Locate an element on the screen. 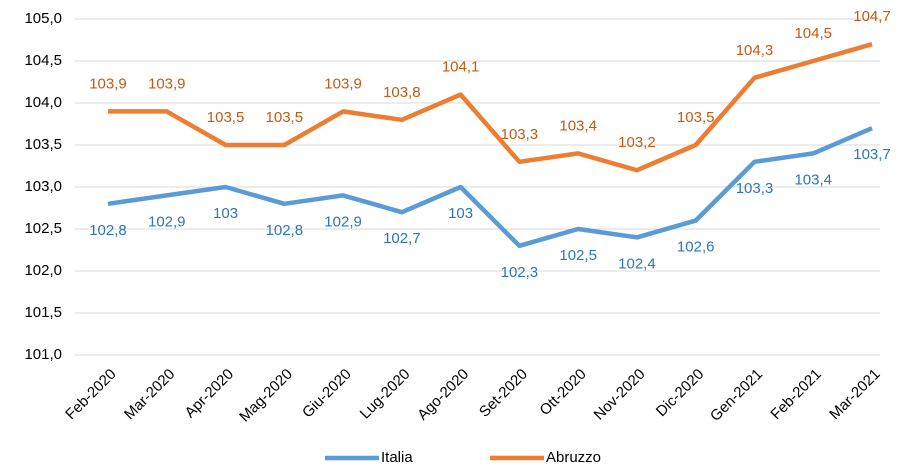 The height and width of the screenshot is (466, 899). y-tick-label: 104,5 is located at coordinates (43, 60).